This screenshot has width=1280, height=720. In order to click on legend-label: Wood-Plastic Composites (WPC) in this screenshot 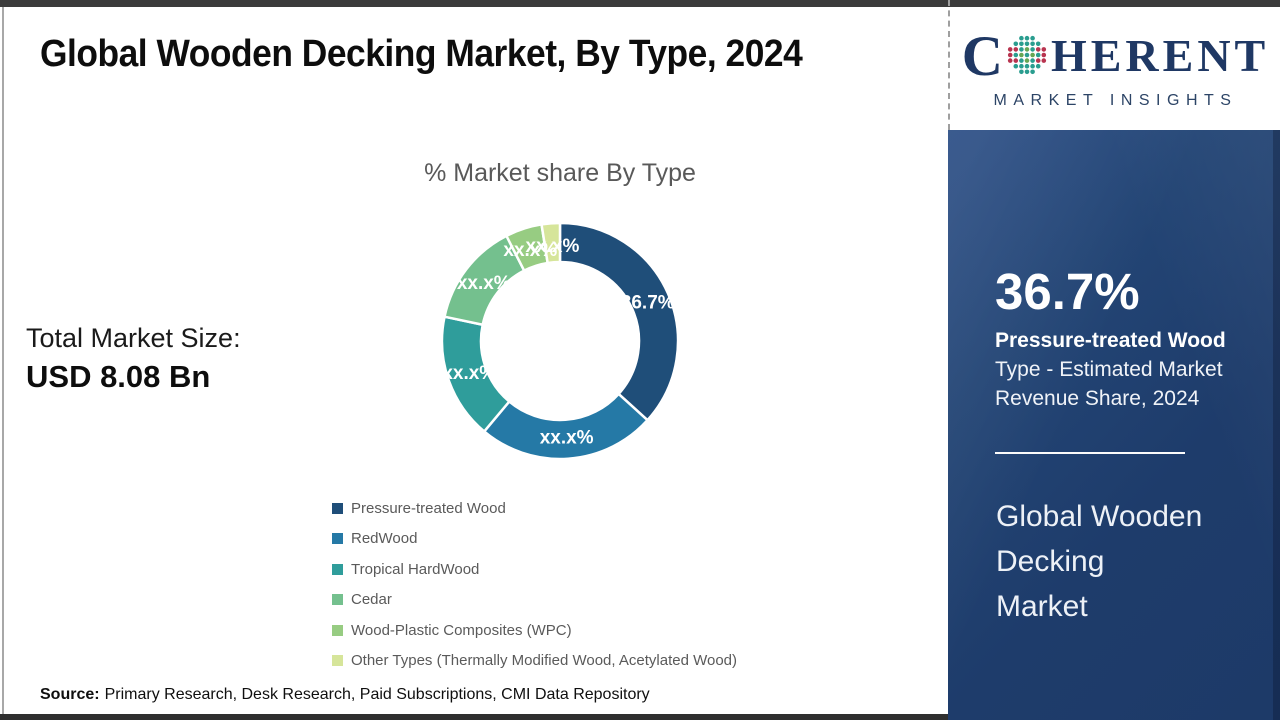, I will do `click(461, 630)`.